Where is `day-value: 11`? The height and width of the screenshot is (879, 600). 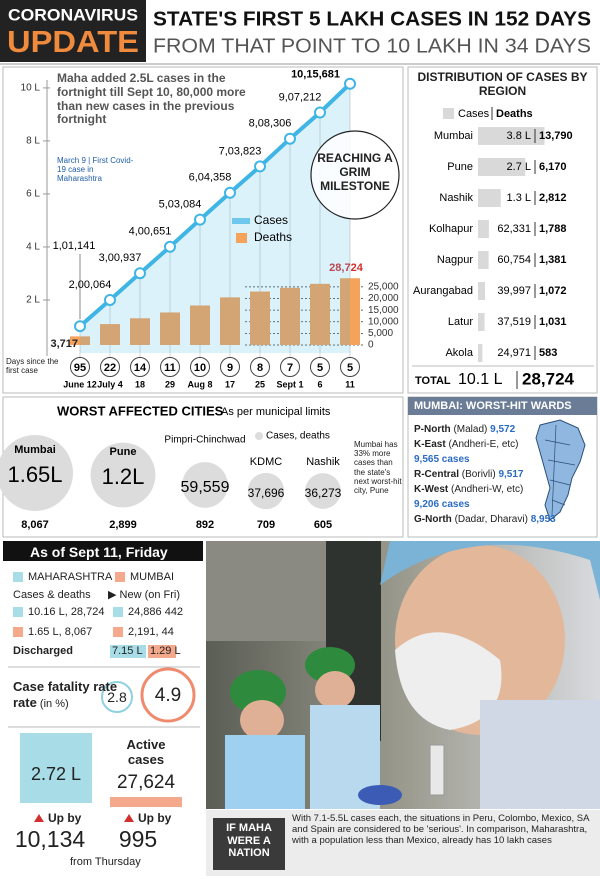
day-value: 11 is located at coordinates (170, 368).